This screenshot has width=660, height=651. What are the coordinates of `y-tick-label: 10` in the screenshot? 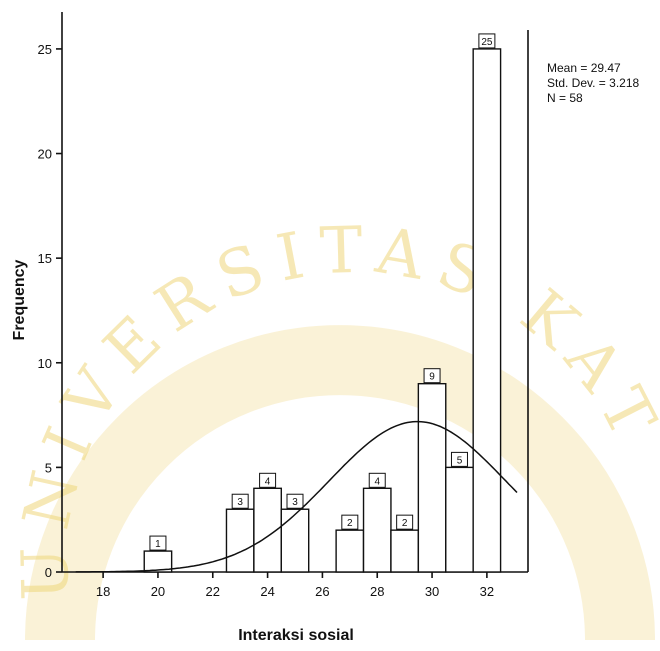 It's located at (45, 363).